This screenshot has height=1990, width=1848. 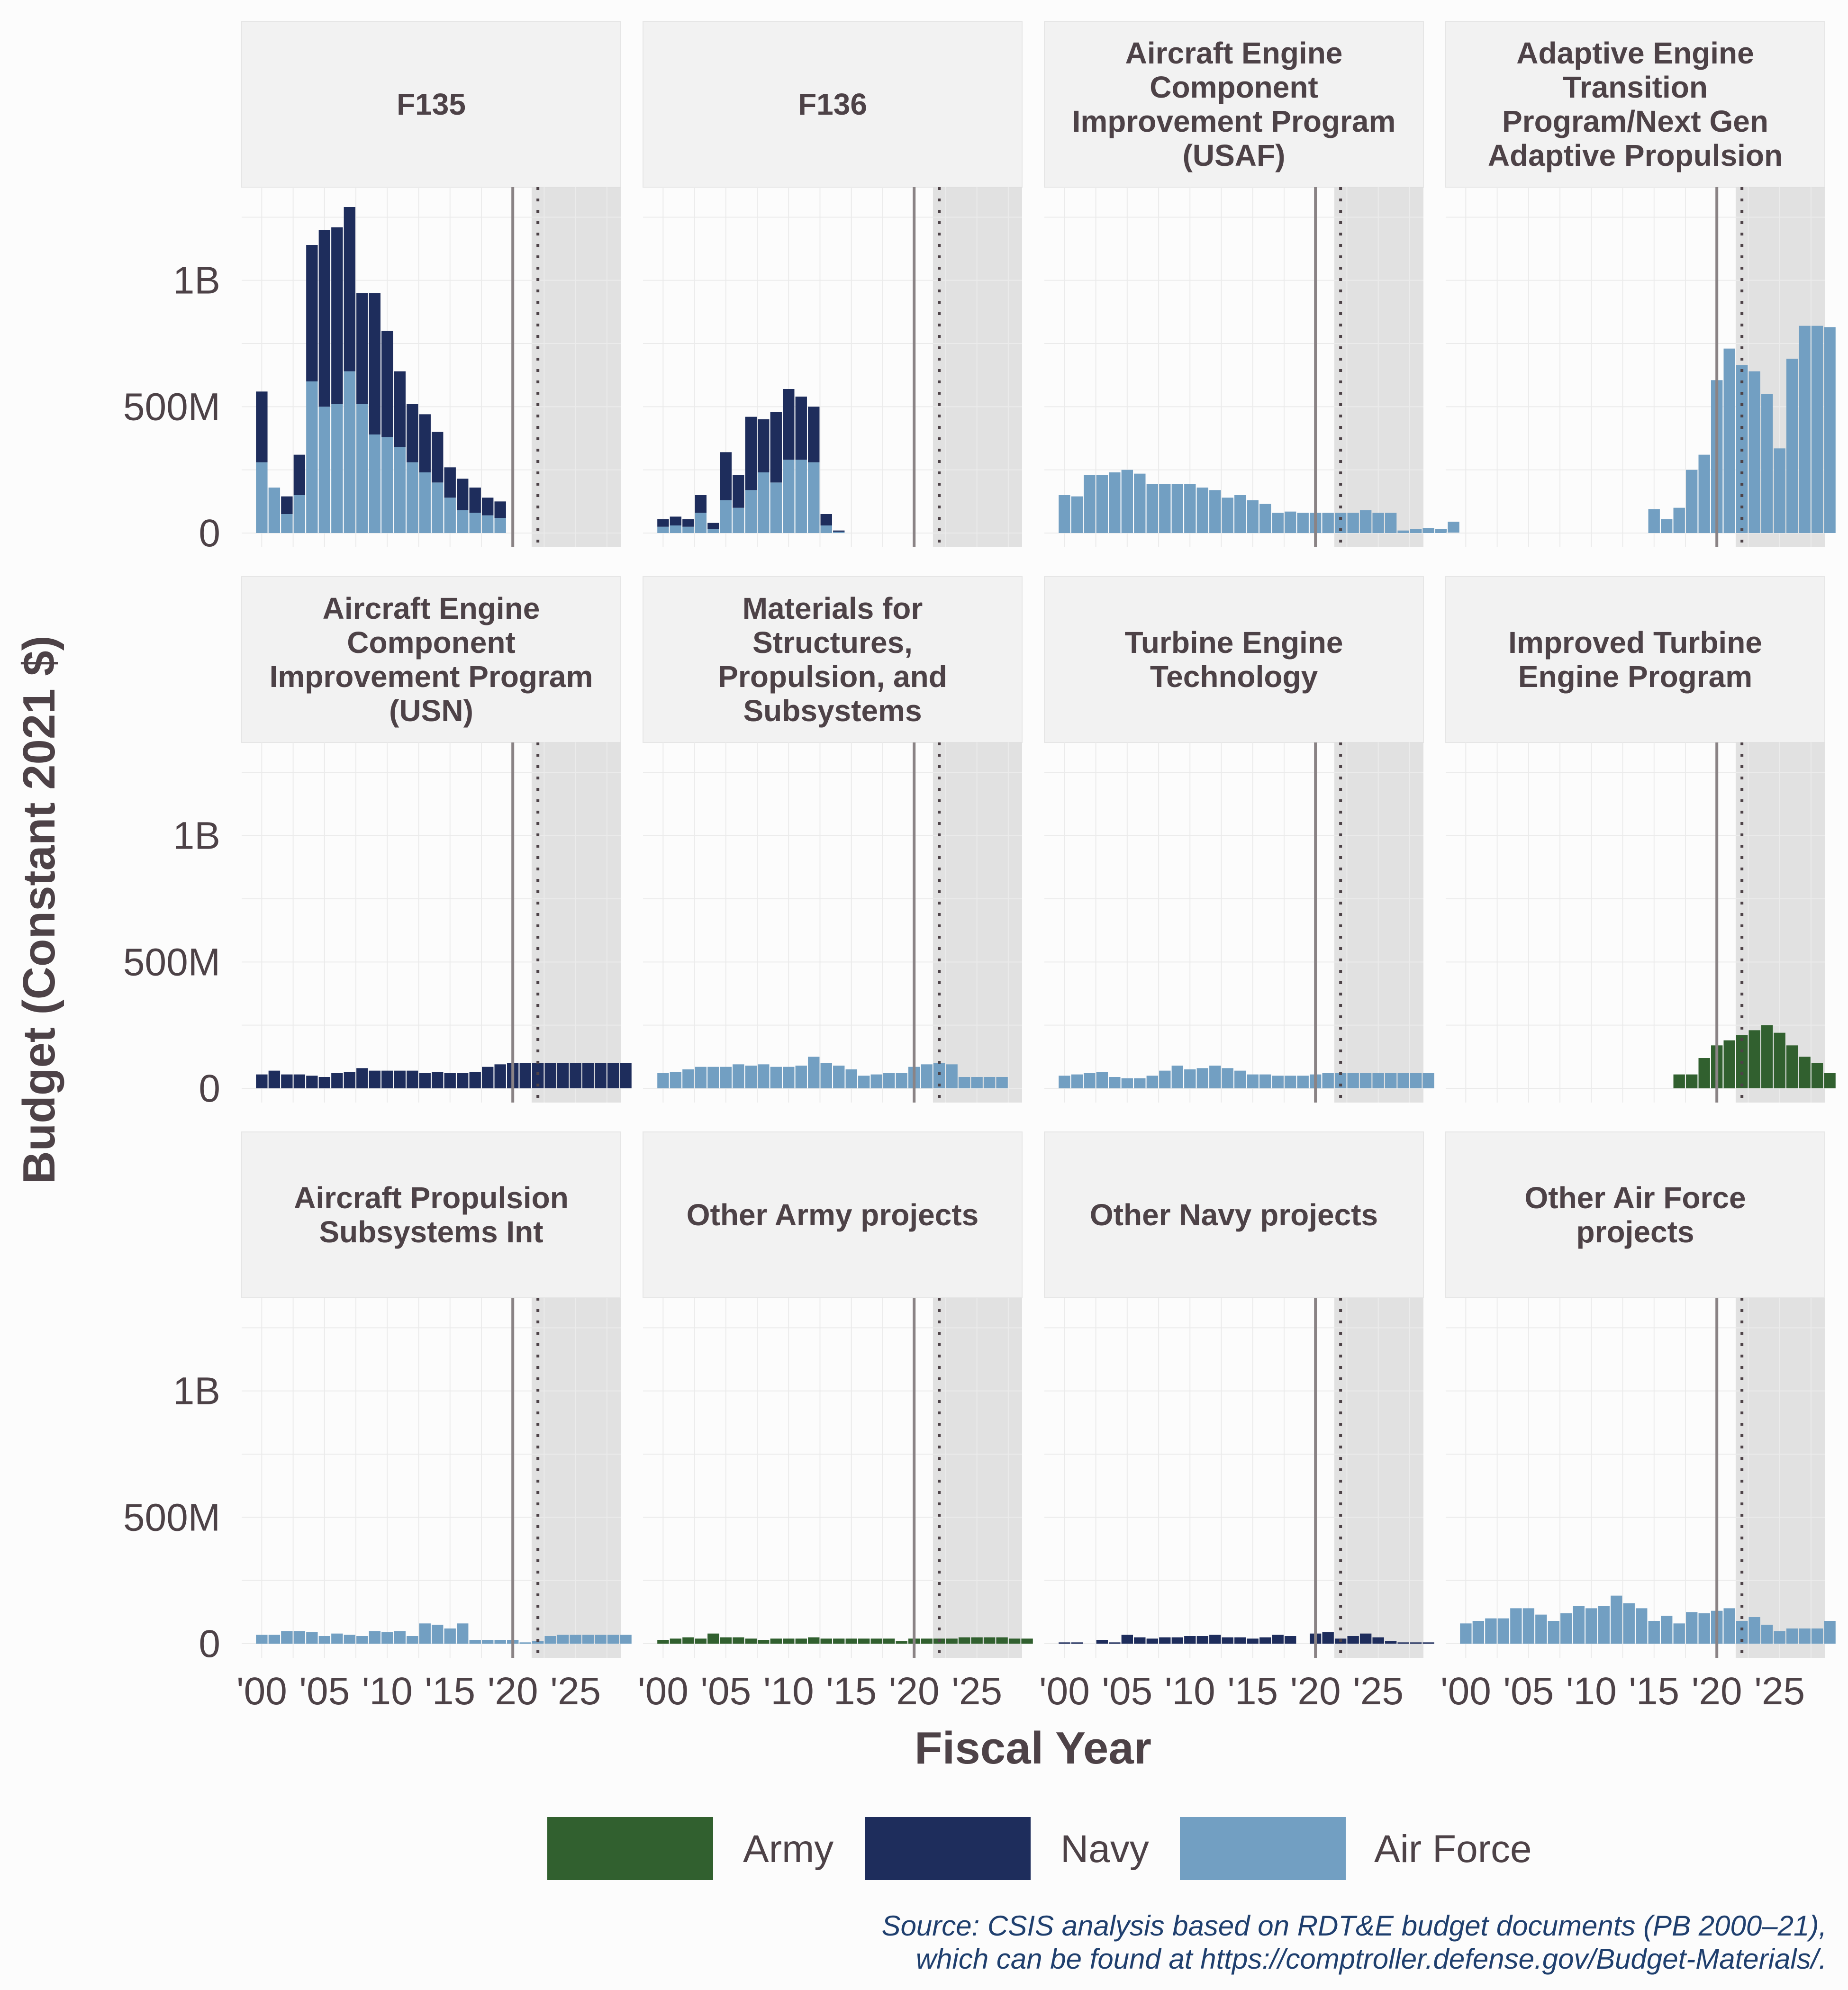 I want to click on panel-title: Subsystems Int, so click(x=431, y=1232).